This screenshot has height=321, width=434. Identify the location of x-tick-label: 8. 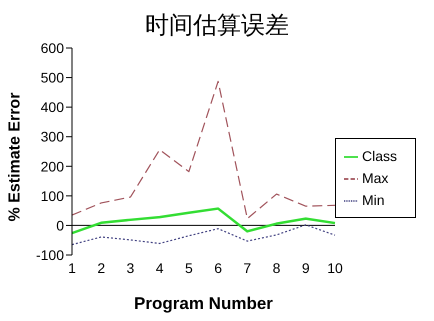
(276, 268).